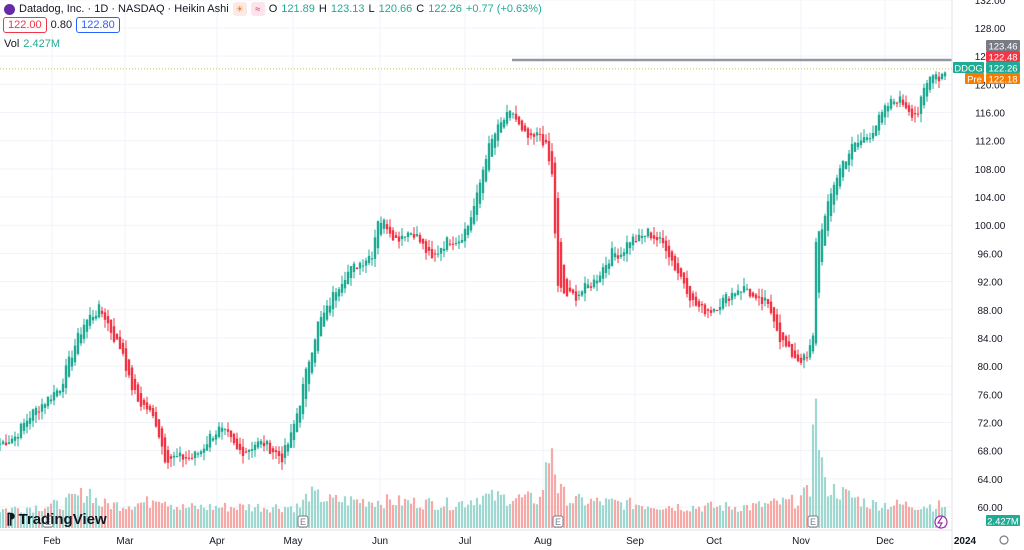 The height and width of the screenshot is (550, 1024). I want to click on gear-icon, so click(1004, 540).